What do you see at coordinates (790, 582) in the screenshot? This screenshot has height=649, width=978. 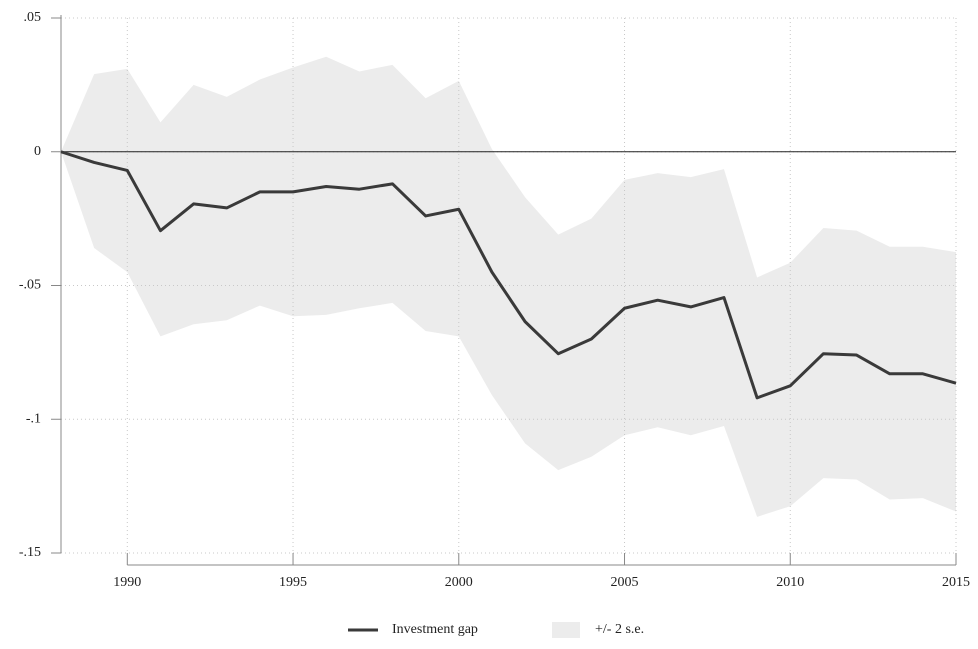 I see `x-tick-label: 2010` at bounding box center [790, 582].